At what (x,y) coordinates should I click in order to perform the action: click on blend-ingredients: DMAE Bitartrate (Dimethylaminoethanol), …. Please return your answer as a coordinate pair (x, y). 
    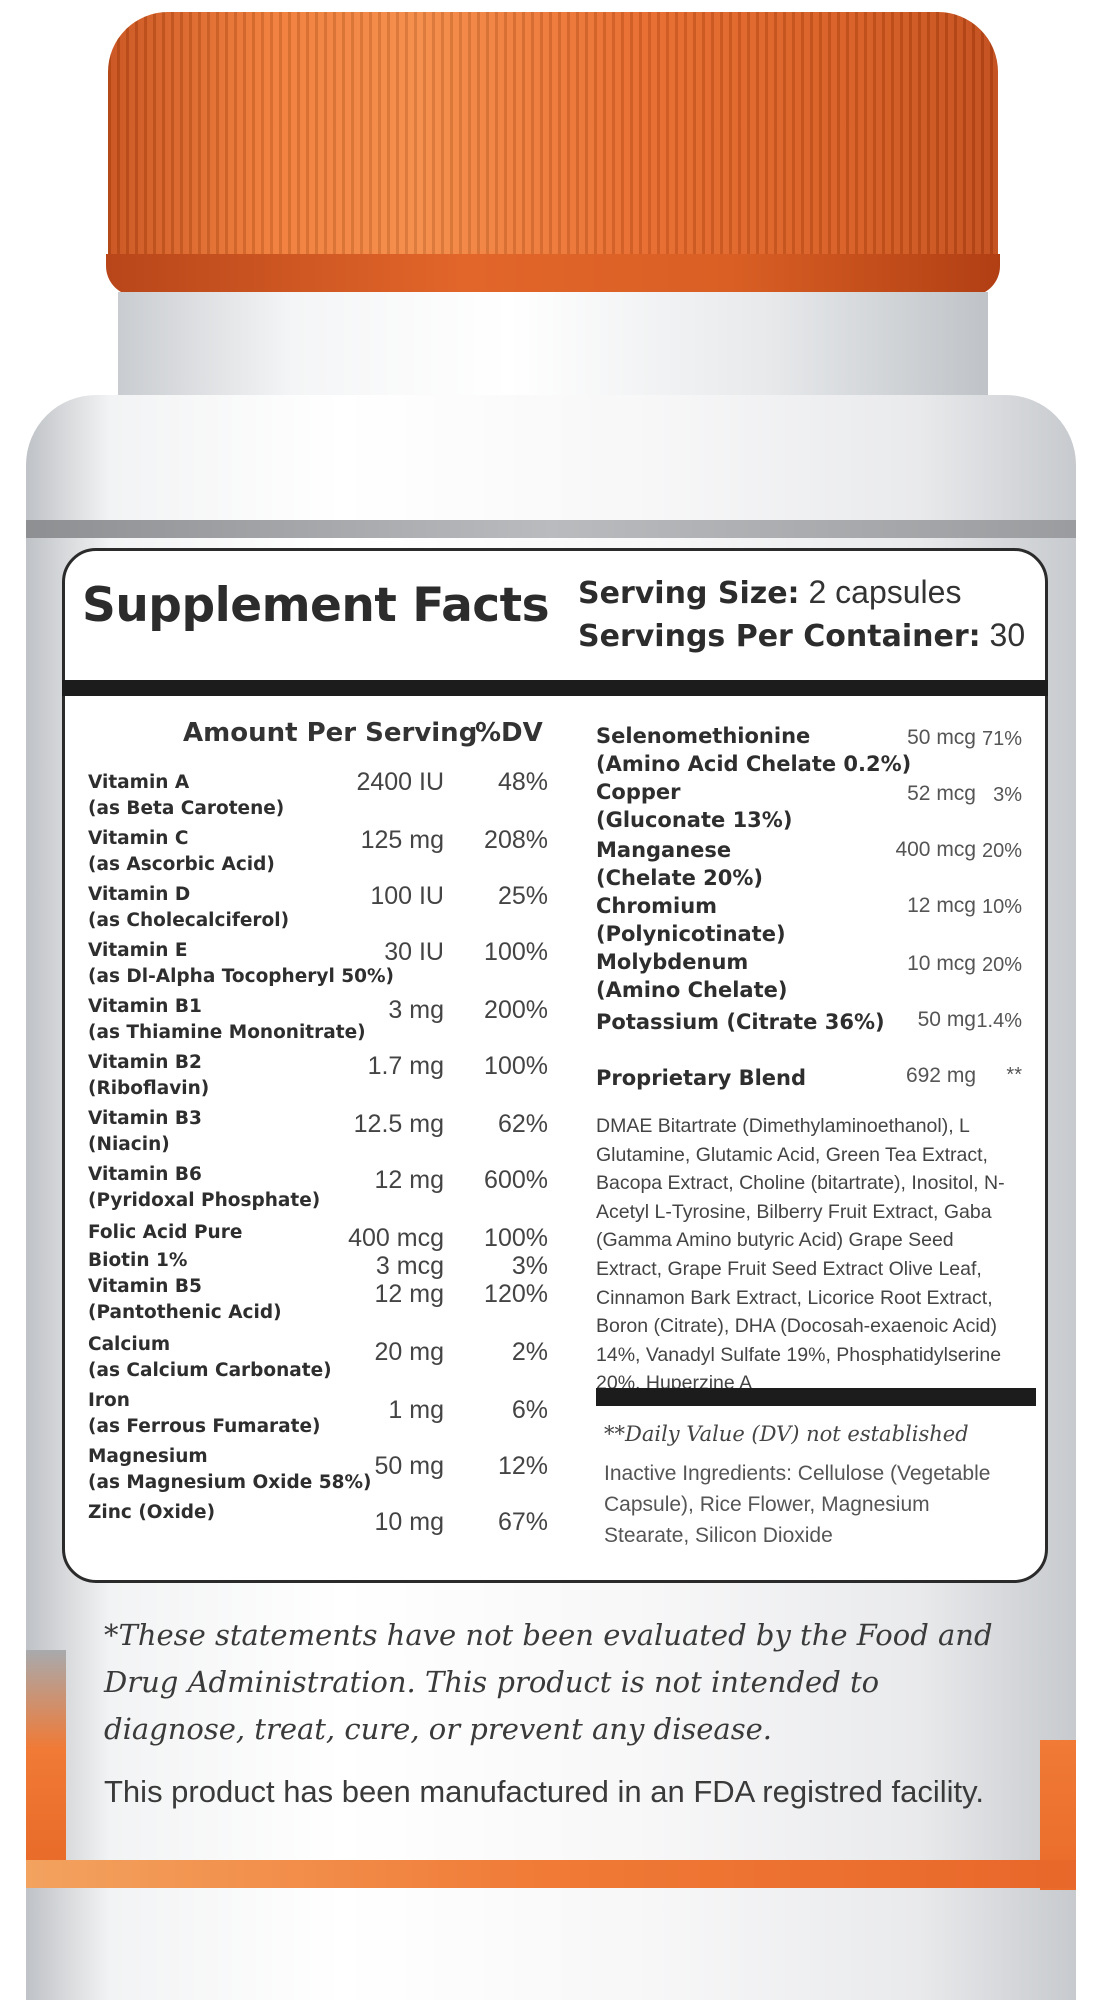
    Looking at the image, I should click on (800, 1255).